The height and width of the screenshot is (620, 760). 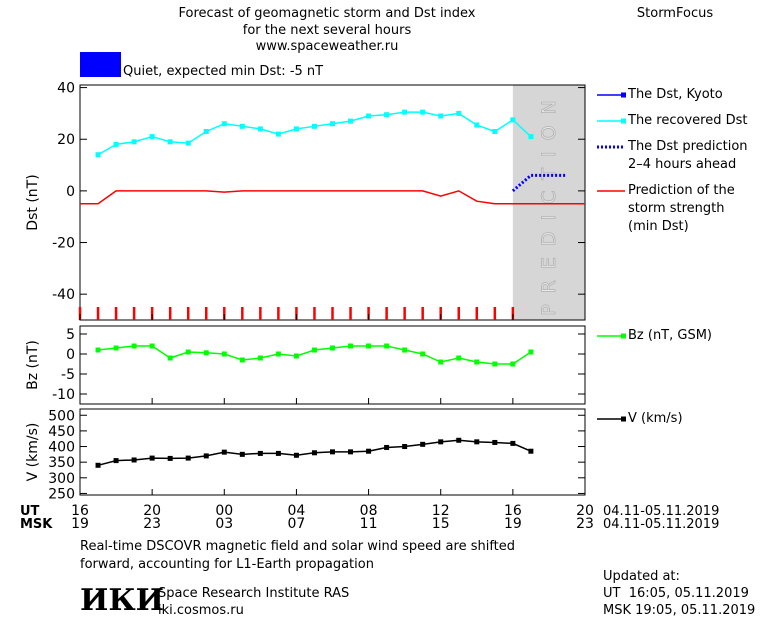 What do you see at coordinates (61, 494) in the screenshot?
I see `y-tick-label: 250` at bounding box center [61, 494].